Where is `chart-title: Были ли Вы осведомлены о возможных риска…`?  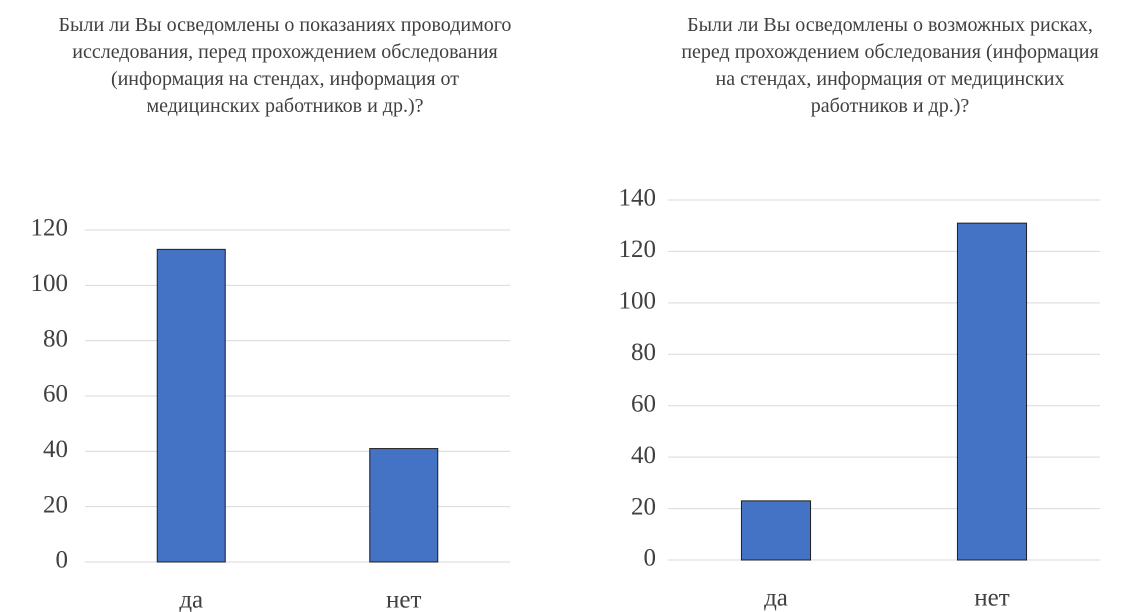 chart-title: Были ли Вы осведомлены о возможных риска… is located at coordinates (890, 65).